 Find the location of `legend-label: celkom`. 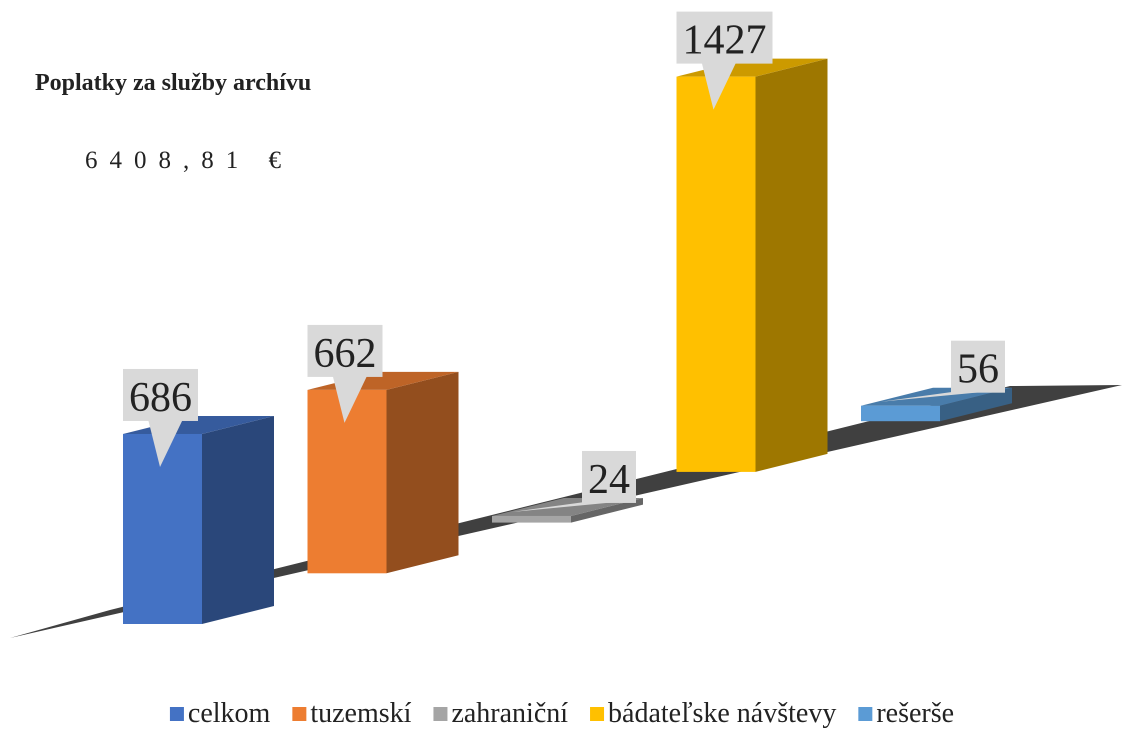

legend-label: celkom is located at coordinates (229, 713).